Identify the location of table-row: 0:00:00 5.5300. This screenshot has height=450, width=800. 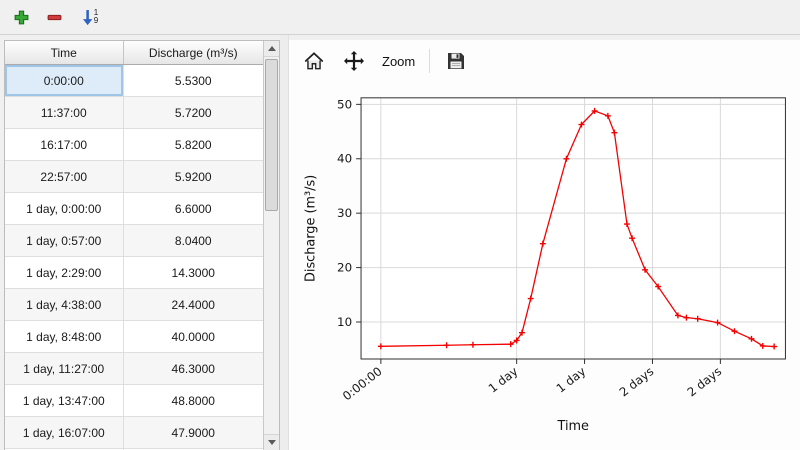
(134, 80).